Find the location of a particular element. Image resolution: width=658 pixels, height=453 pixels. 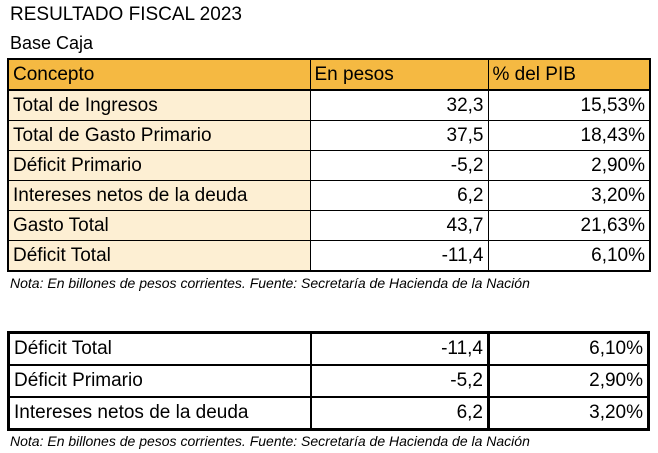

row-pesos: 32,3 is located at coordinates (399, 105).